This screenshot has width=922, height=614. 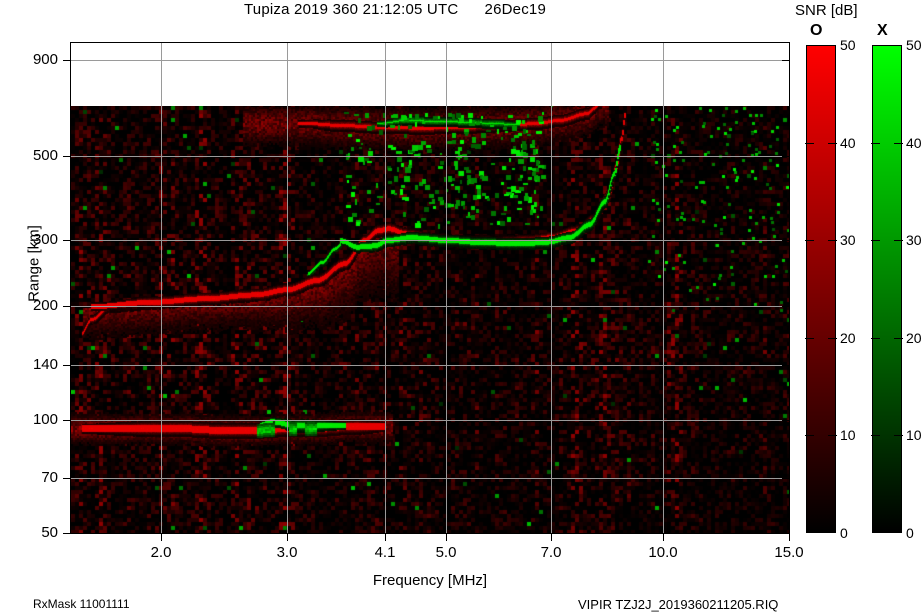 I want to click on y-tick-label-300: 300, so click(x=45, y=239).